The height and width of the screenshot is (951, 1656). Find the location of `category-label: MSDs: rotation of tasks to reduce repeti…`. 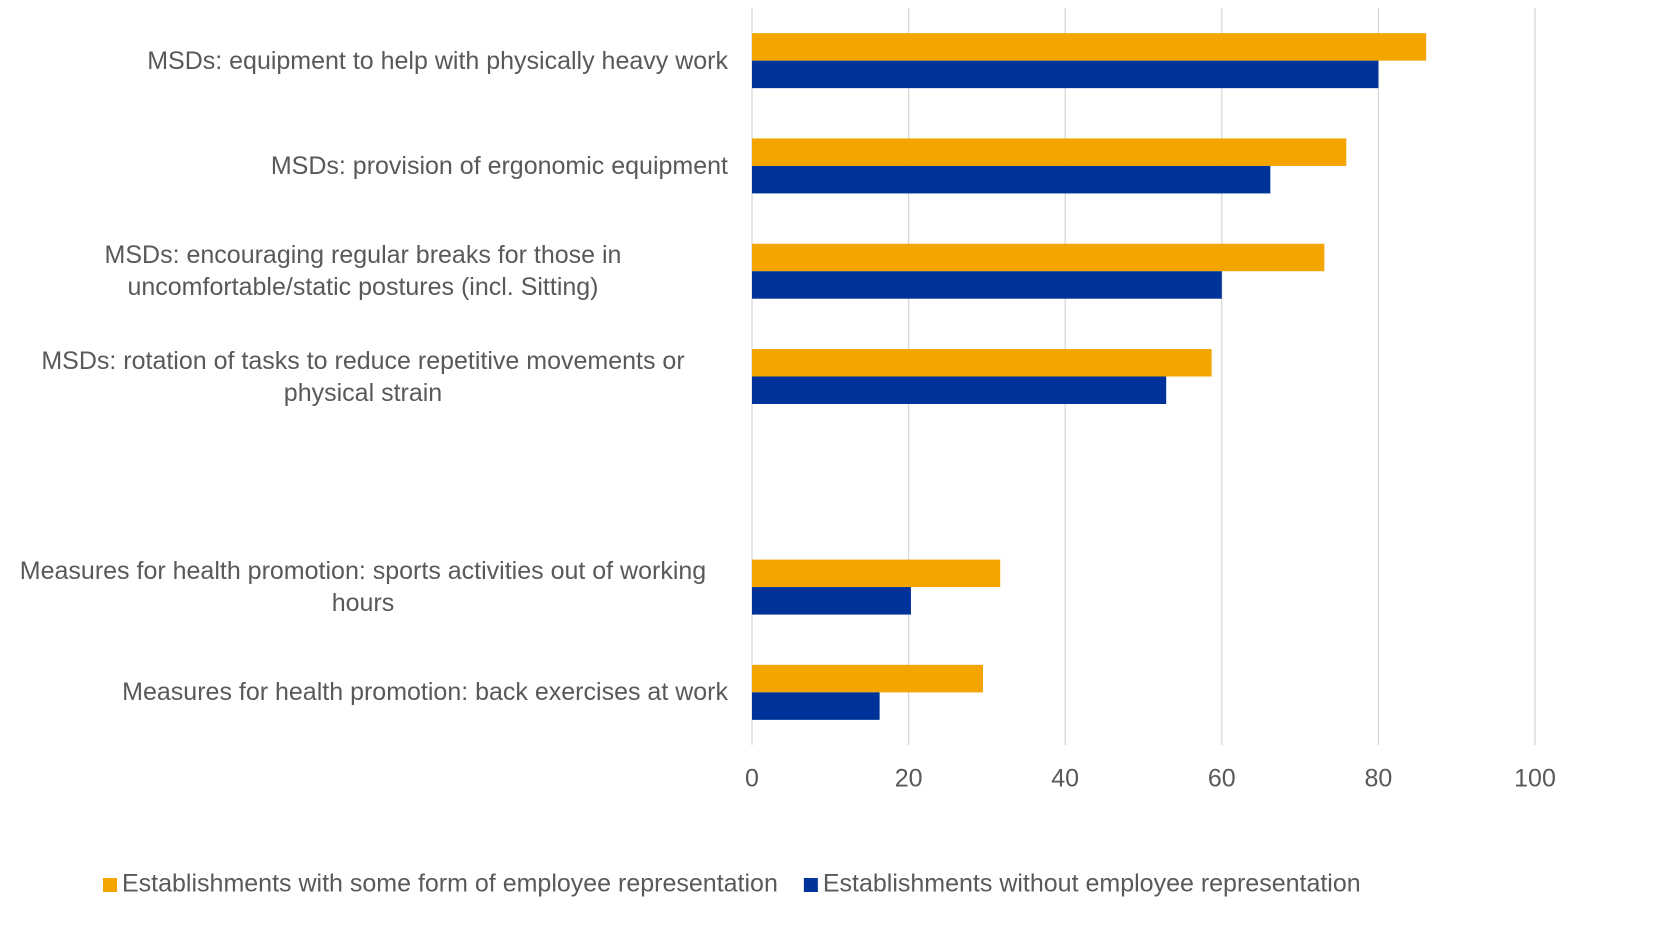

category-label: MSDs: rotation of tasks to reduce repeti… is located at coordinates (364, 377).